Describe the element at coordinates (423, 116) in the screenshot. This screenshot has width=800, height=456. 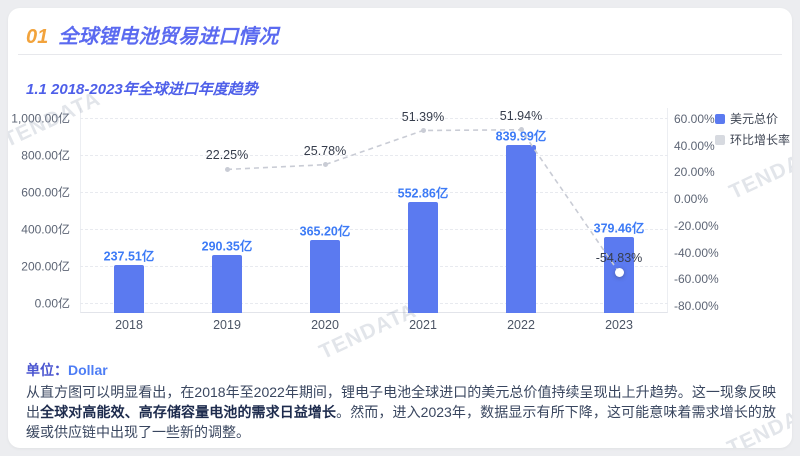
I see `growth-value-label: 51.39%` at that location.